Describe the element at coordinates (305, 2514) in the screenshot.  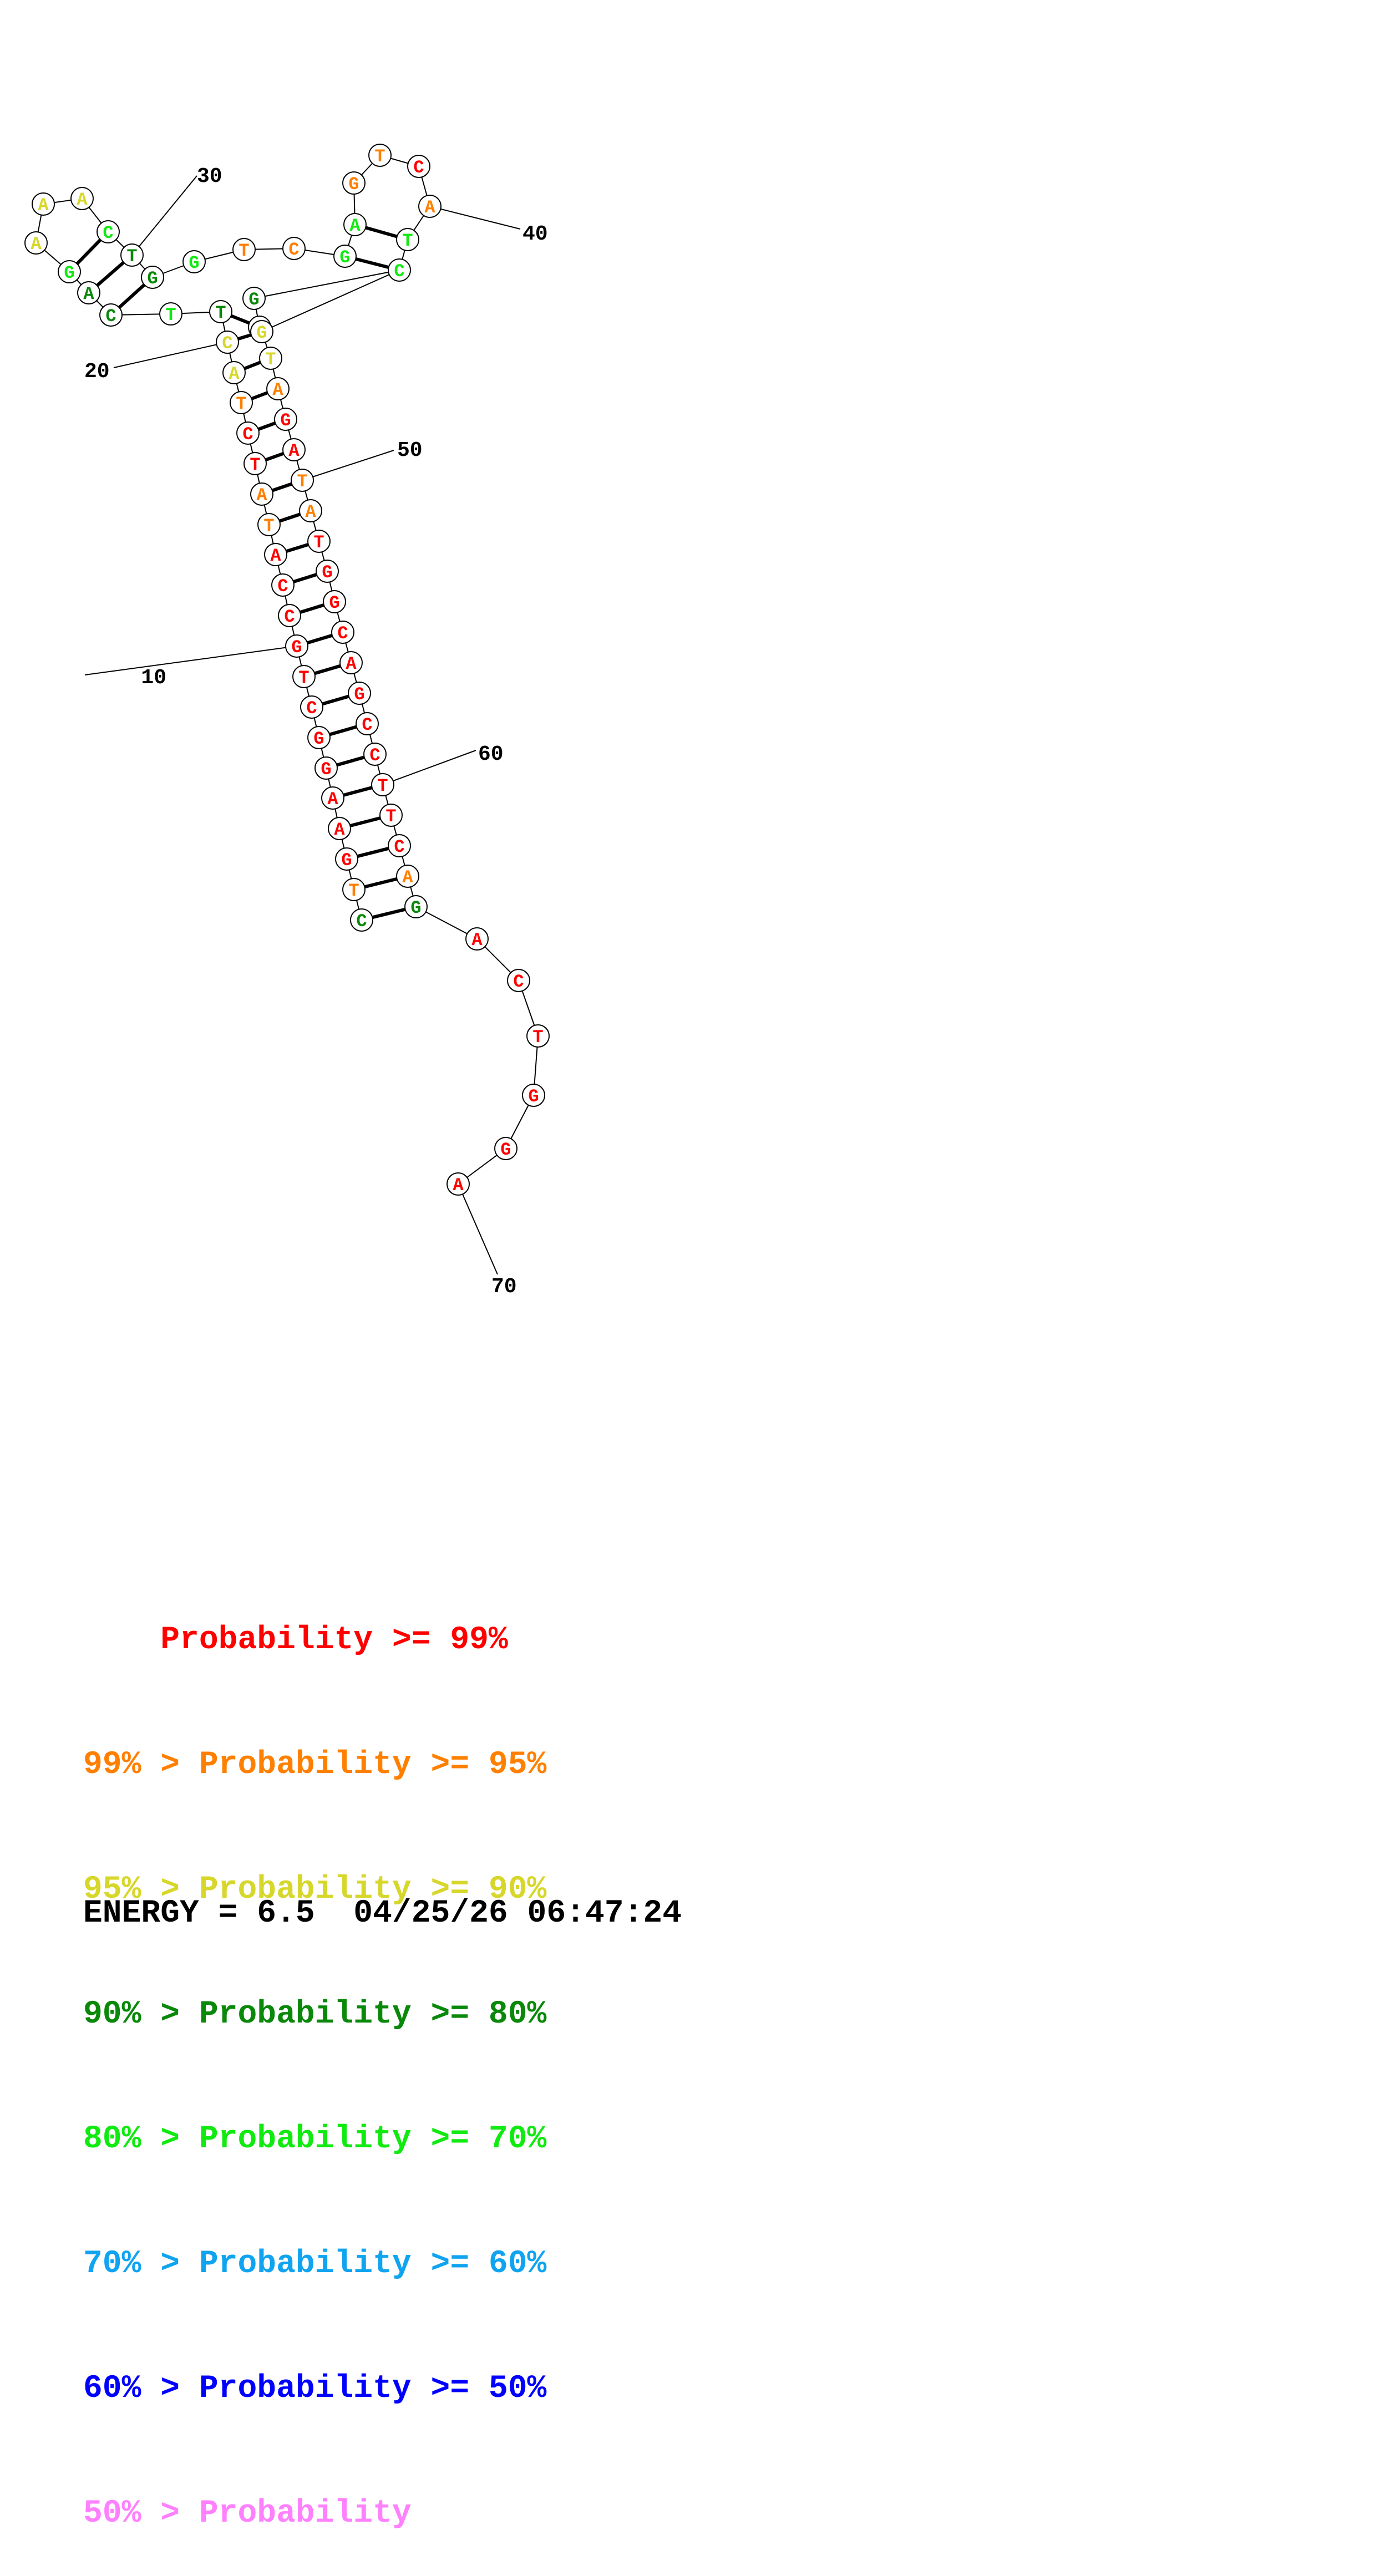
I see `legend-text: Probability` at that location.